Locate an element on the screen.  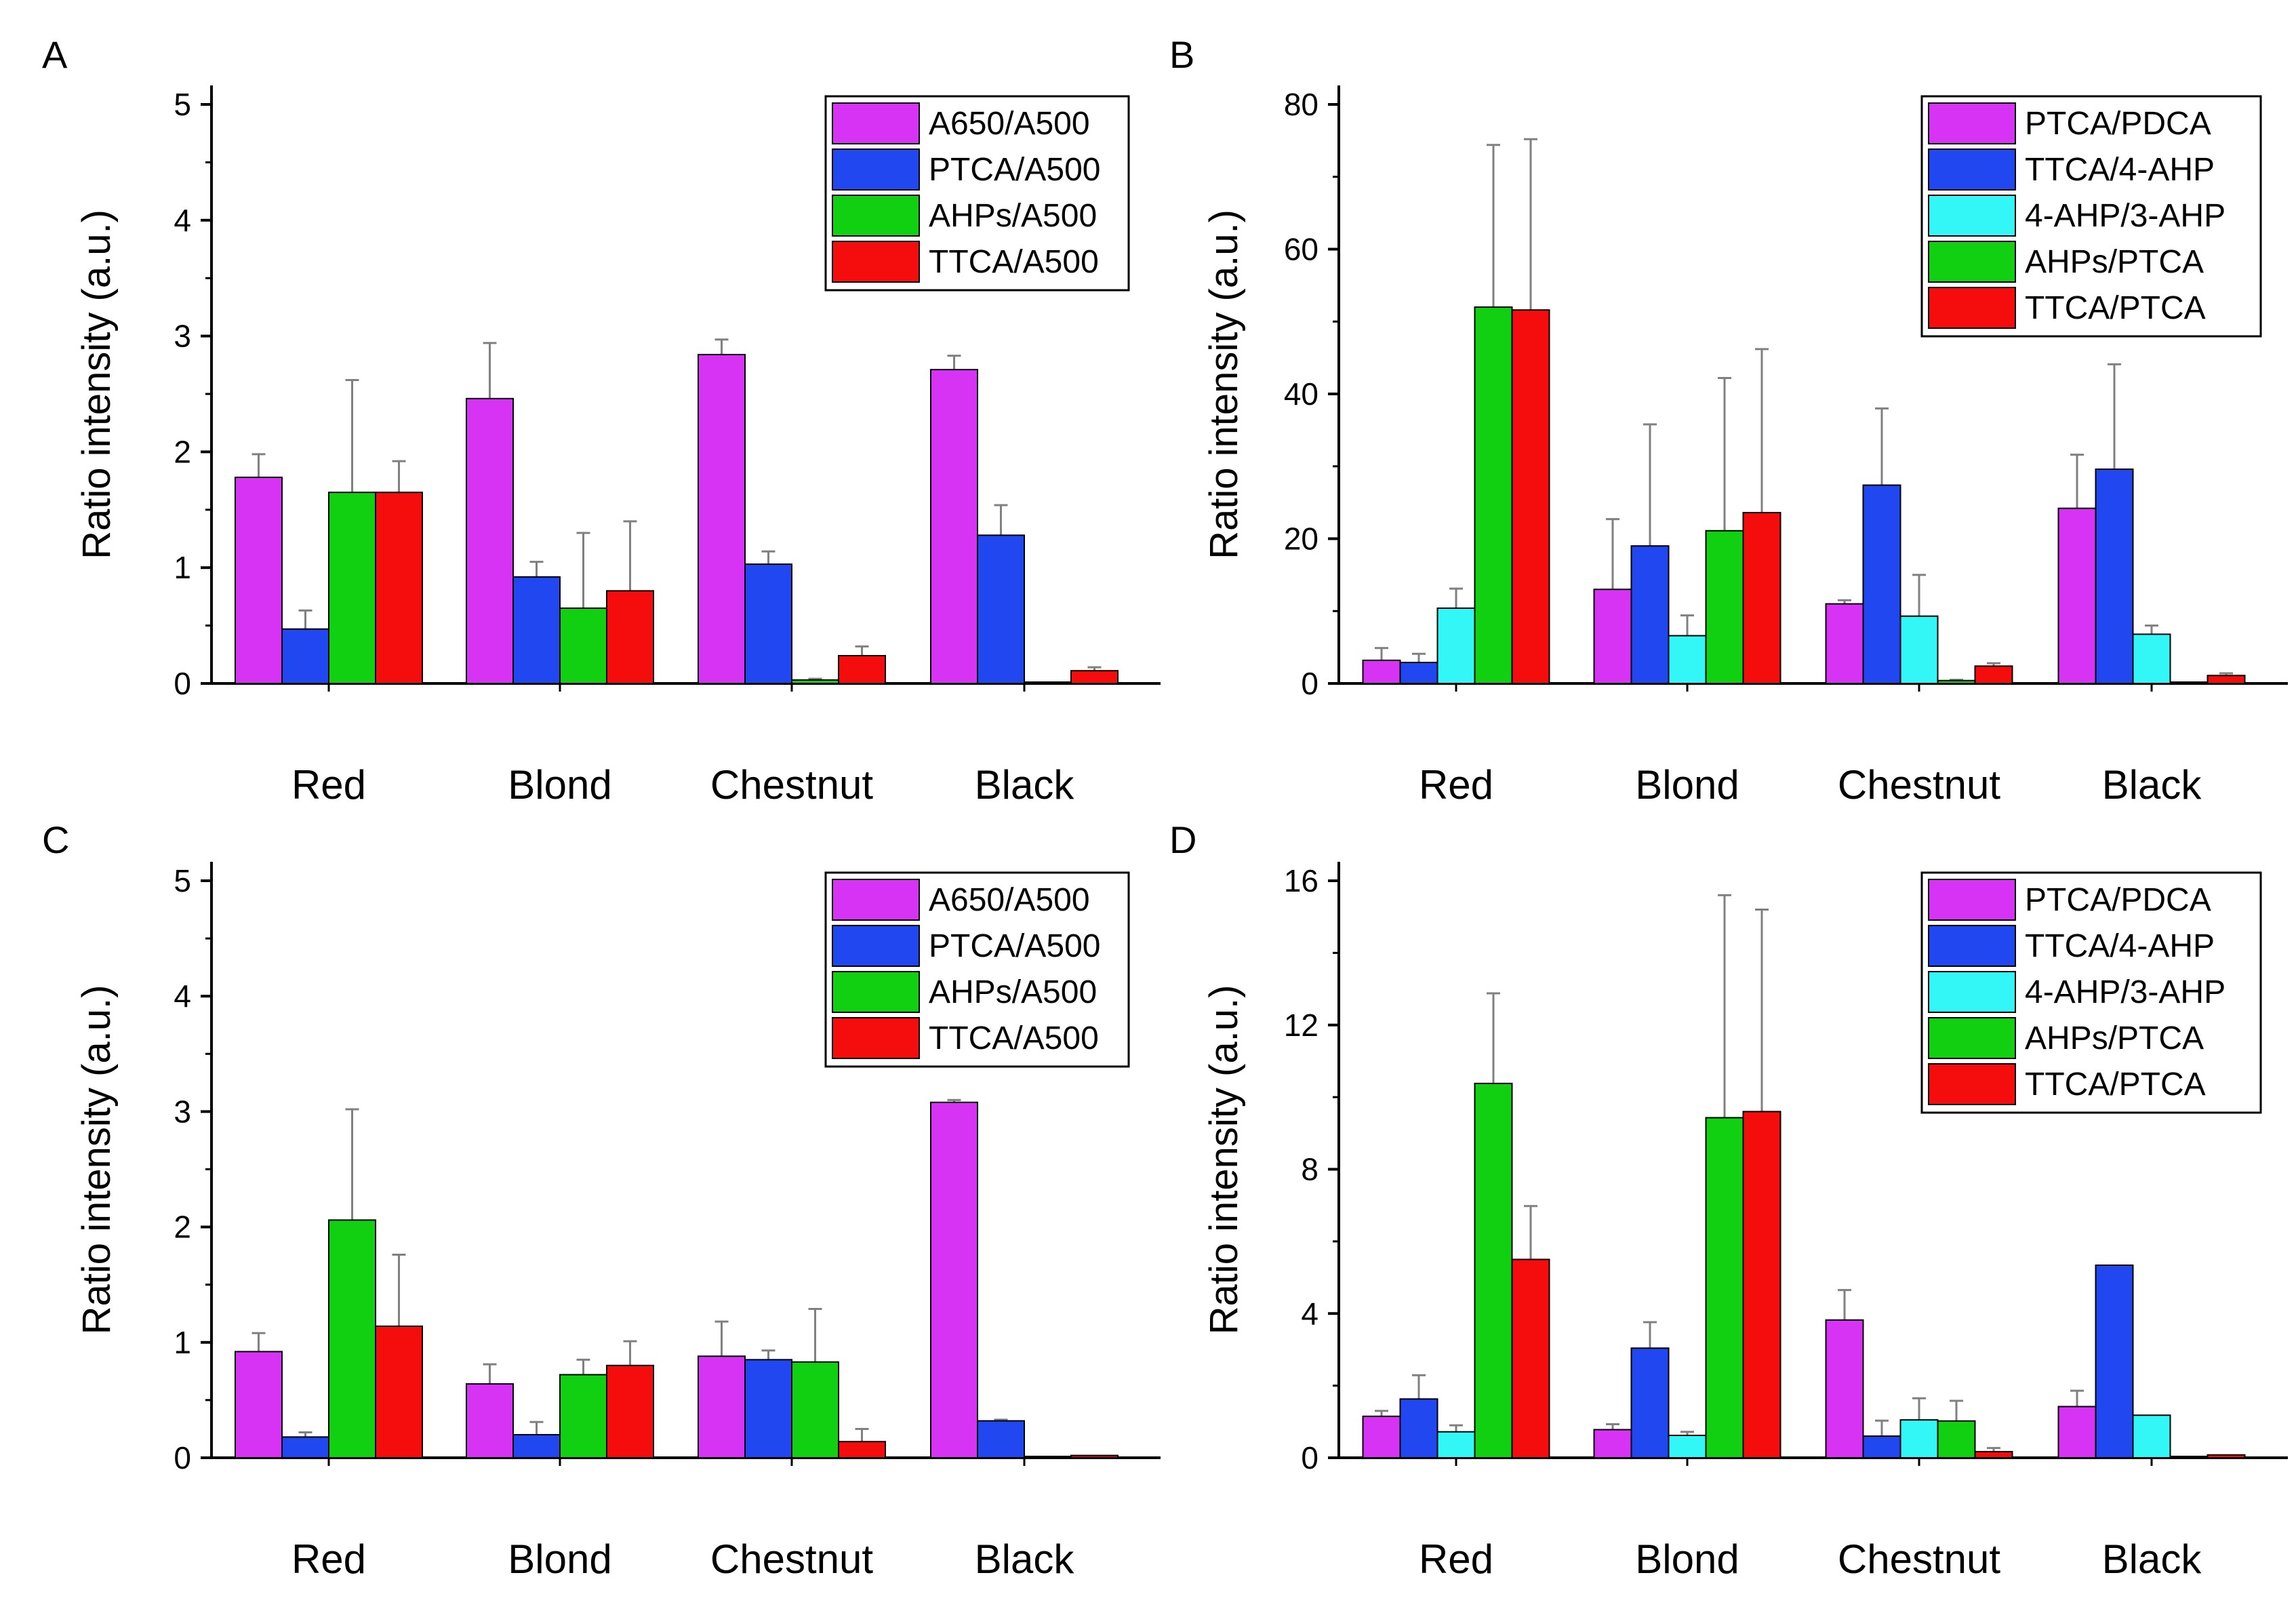
bar-ttca-4-ahp-chestnut is located at coordinates (1881, 1446).